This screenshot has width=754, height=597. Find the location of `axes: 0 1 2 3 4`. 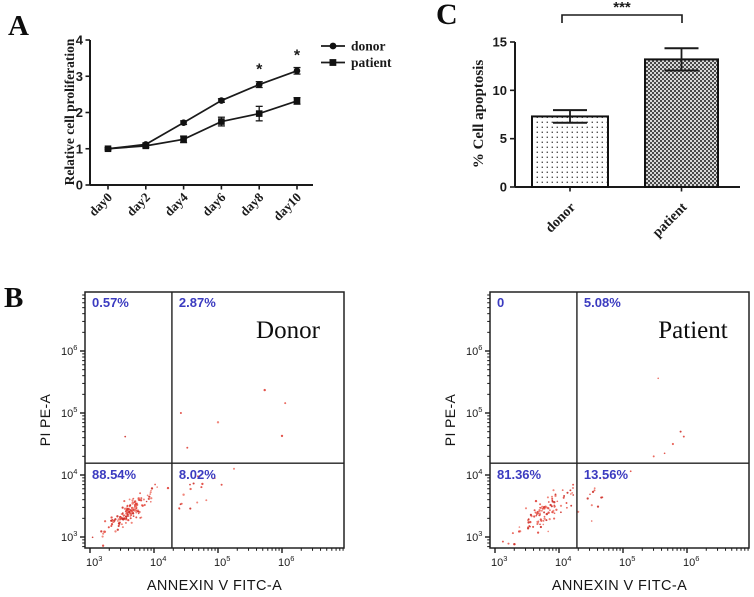

axes: 0 1 2 3 4 is located at coordinates (194, 113).